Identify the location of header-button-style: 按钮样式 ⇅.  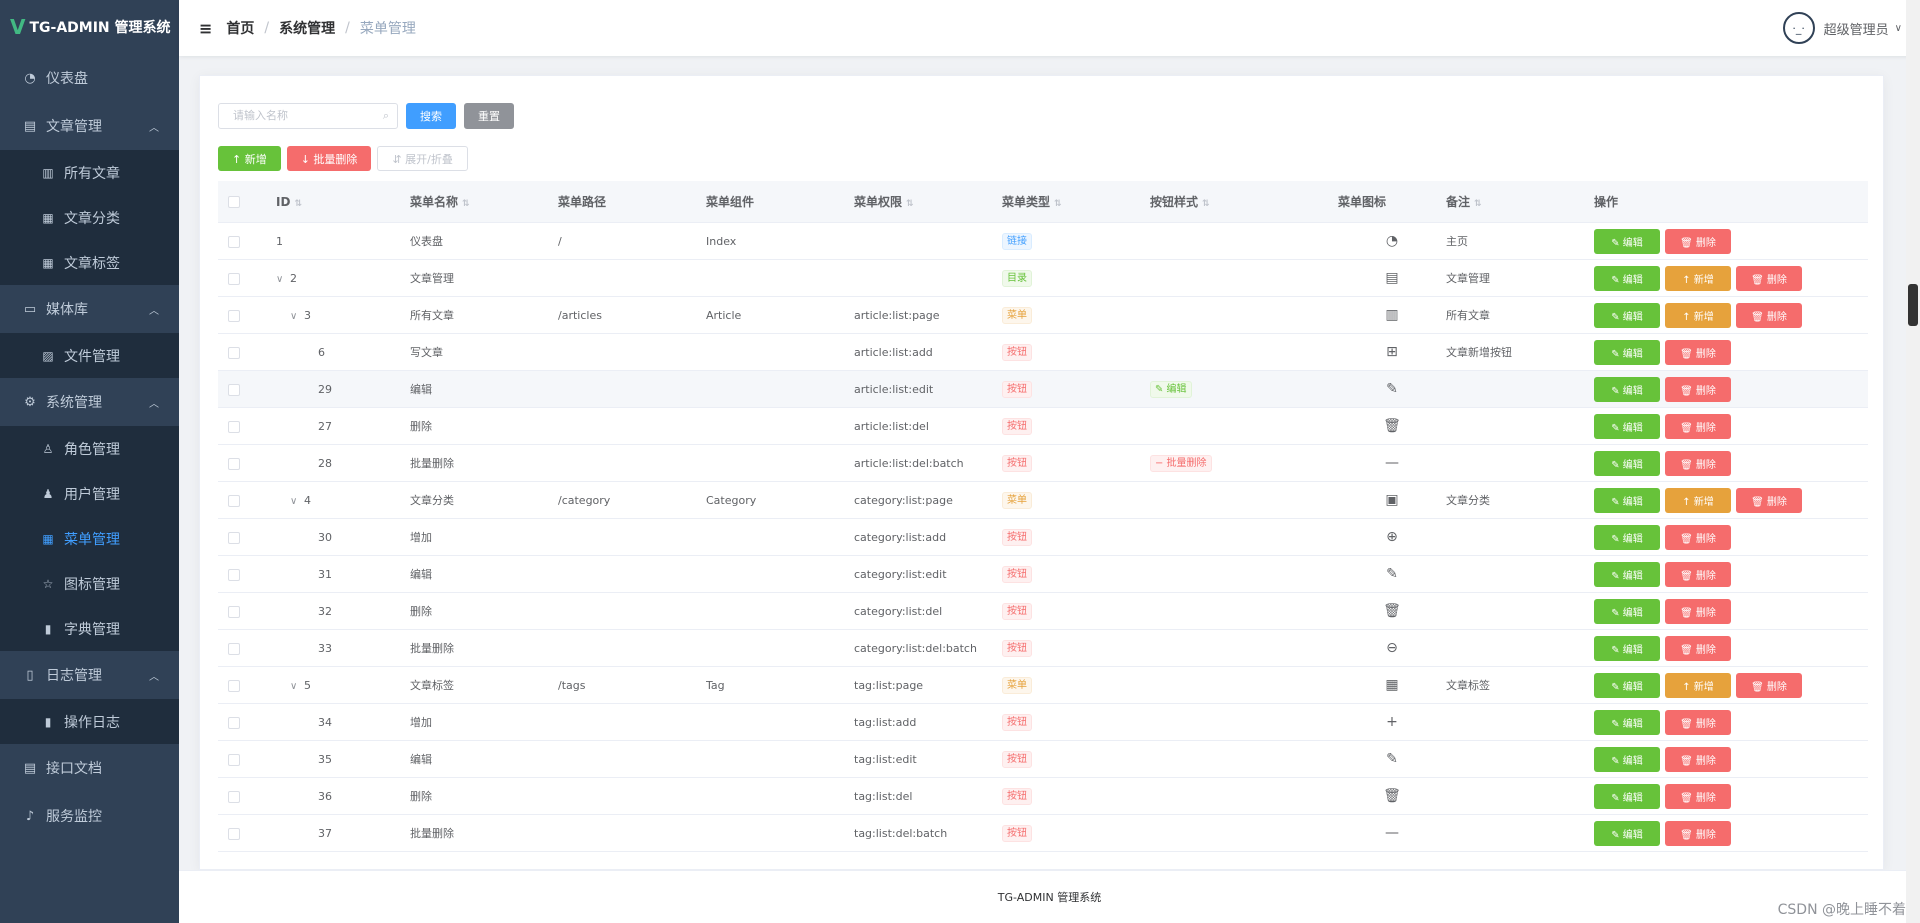
(1244, 201).